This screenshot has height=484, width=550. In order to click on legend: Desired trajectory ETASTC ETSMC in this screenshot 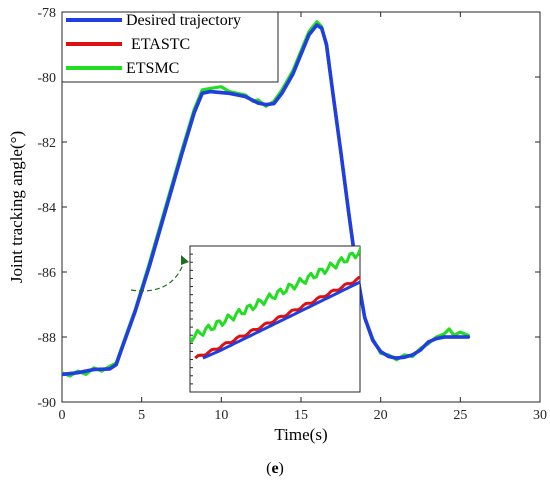, I will do `click(170, 47)`.